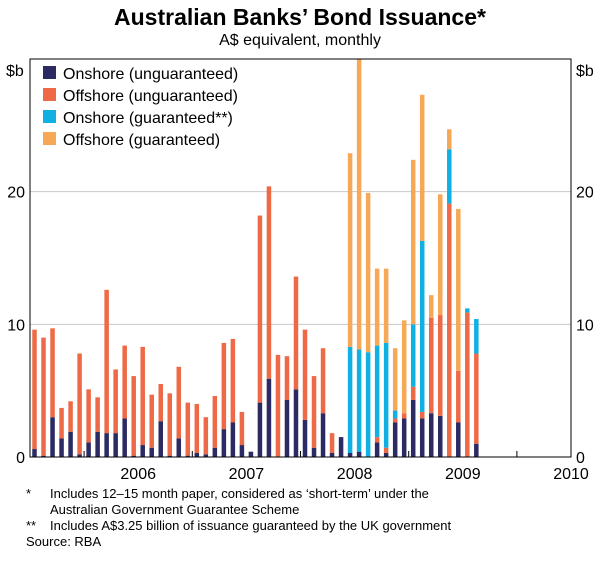 This screenshot has width=600, height=561. What do you see at coordinates (64, 541) in the screenshot?
I see `source-note: Source: RBA` at bounding box center [64, 541].